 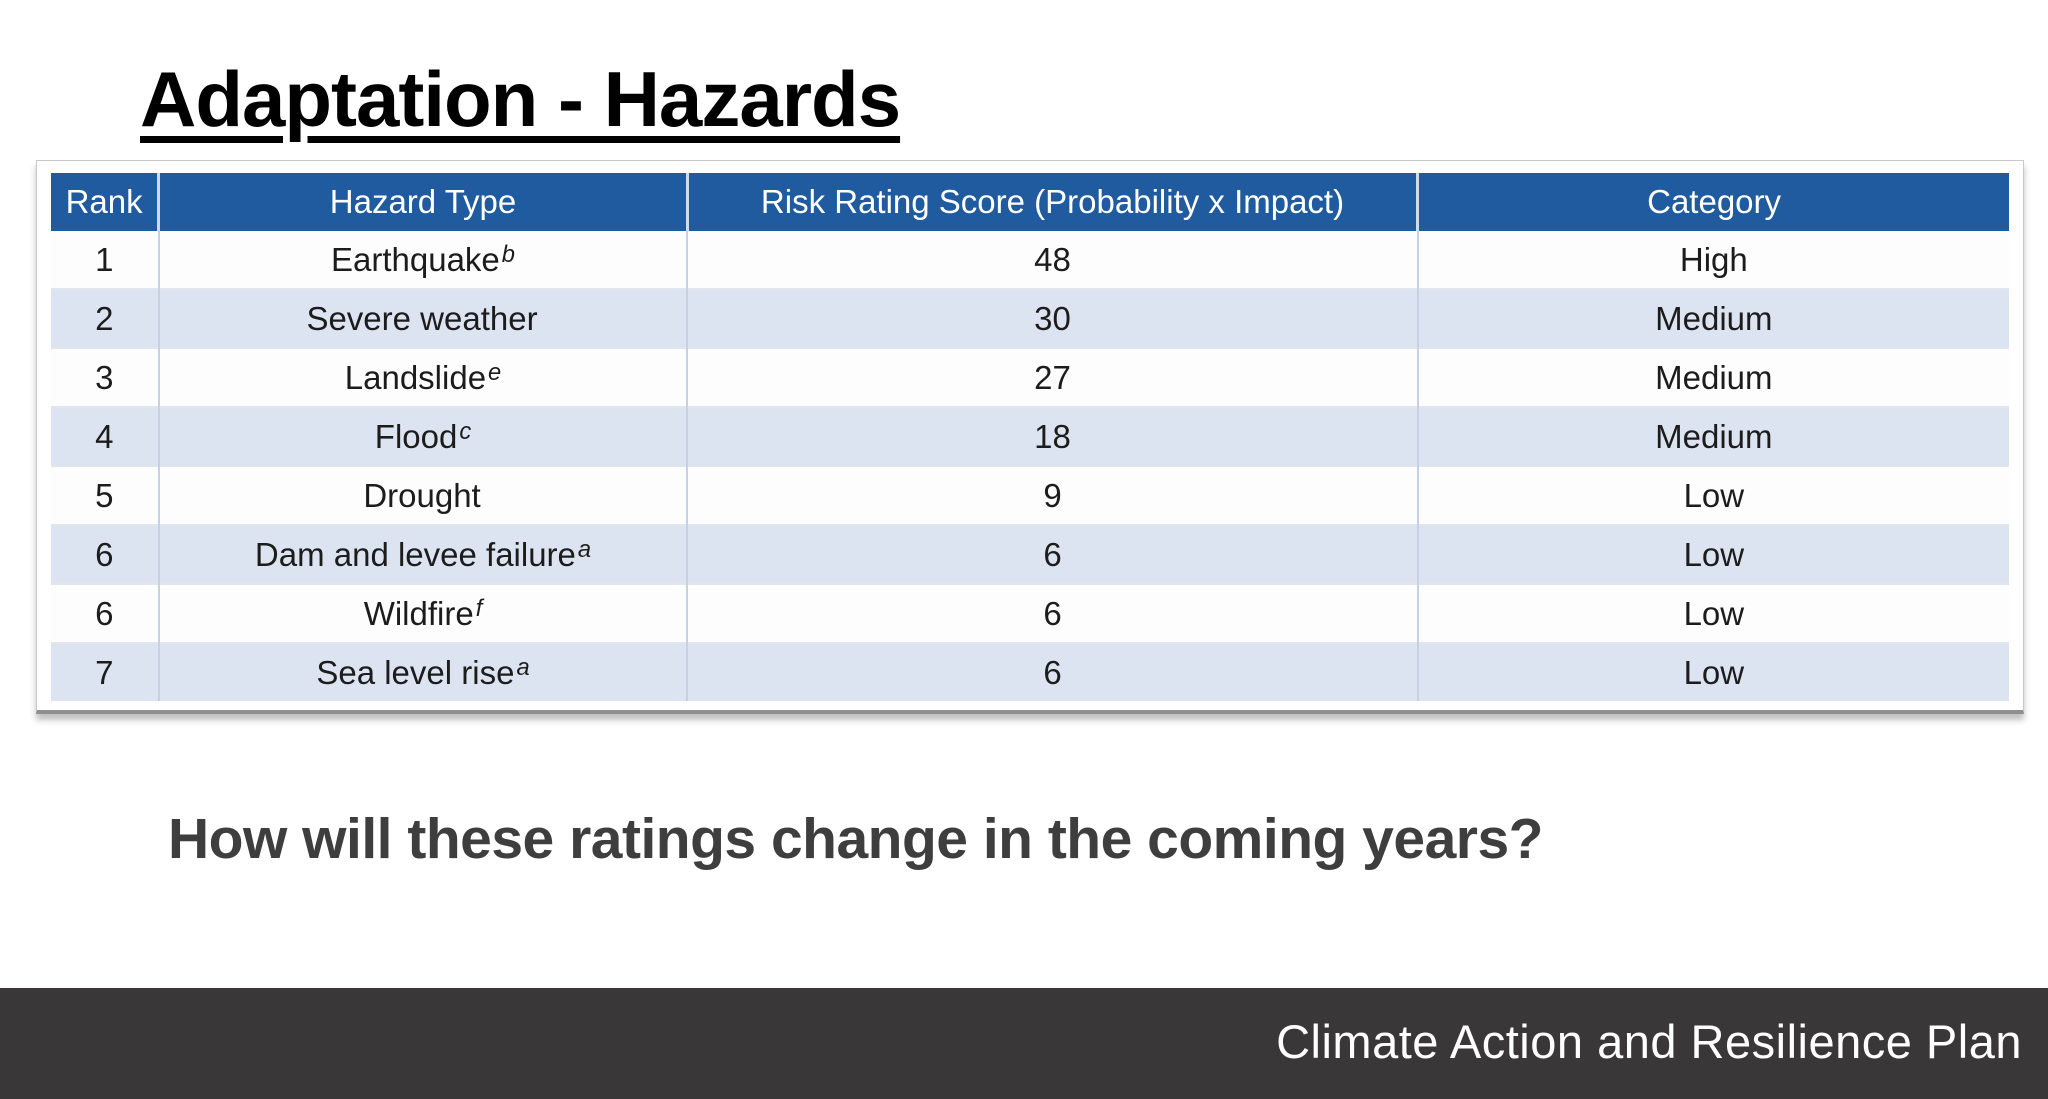 What do you see at coordinates (415, 259) in the screenshot?
I see `hazard-name: Earthquake` at bounding box center [415, 259].